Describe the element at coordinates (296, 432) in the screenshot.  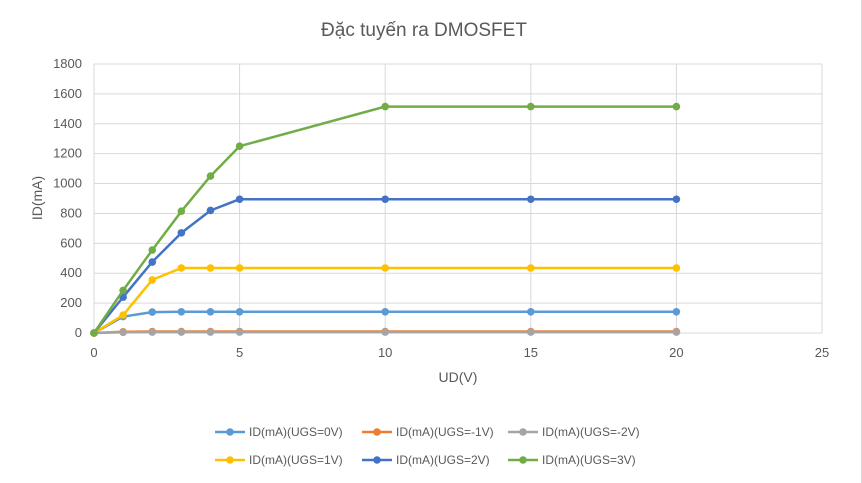
I see `legend-label: ID(mA)(UGS=0V)` at that location.